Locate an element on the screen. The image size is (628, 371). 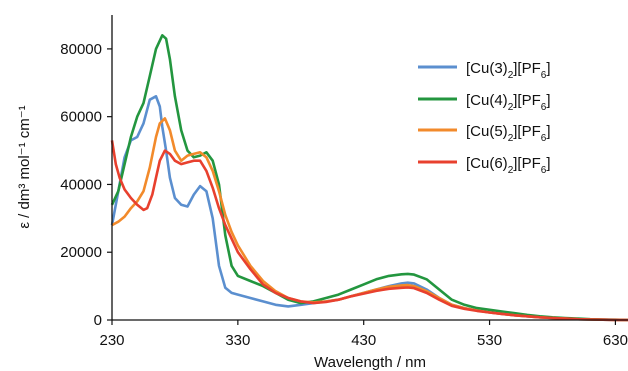
legend-item-cu3: [Cu(3)2][PF6] is located at coordinates (484, 70).